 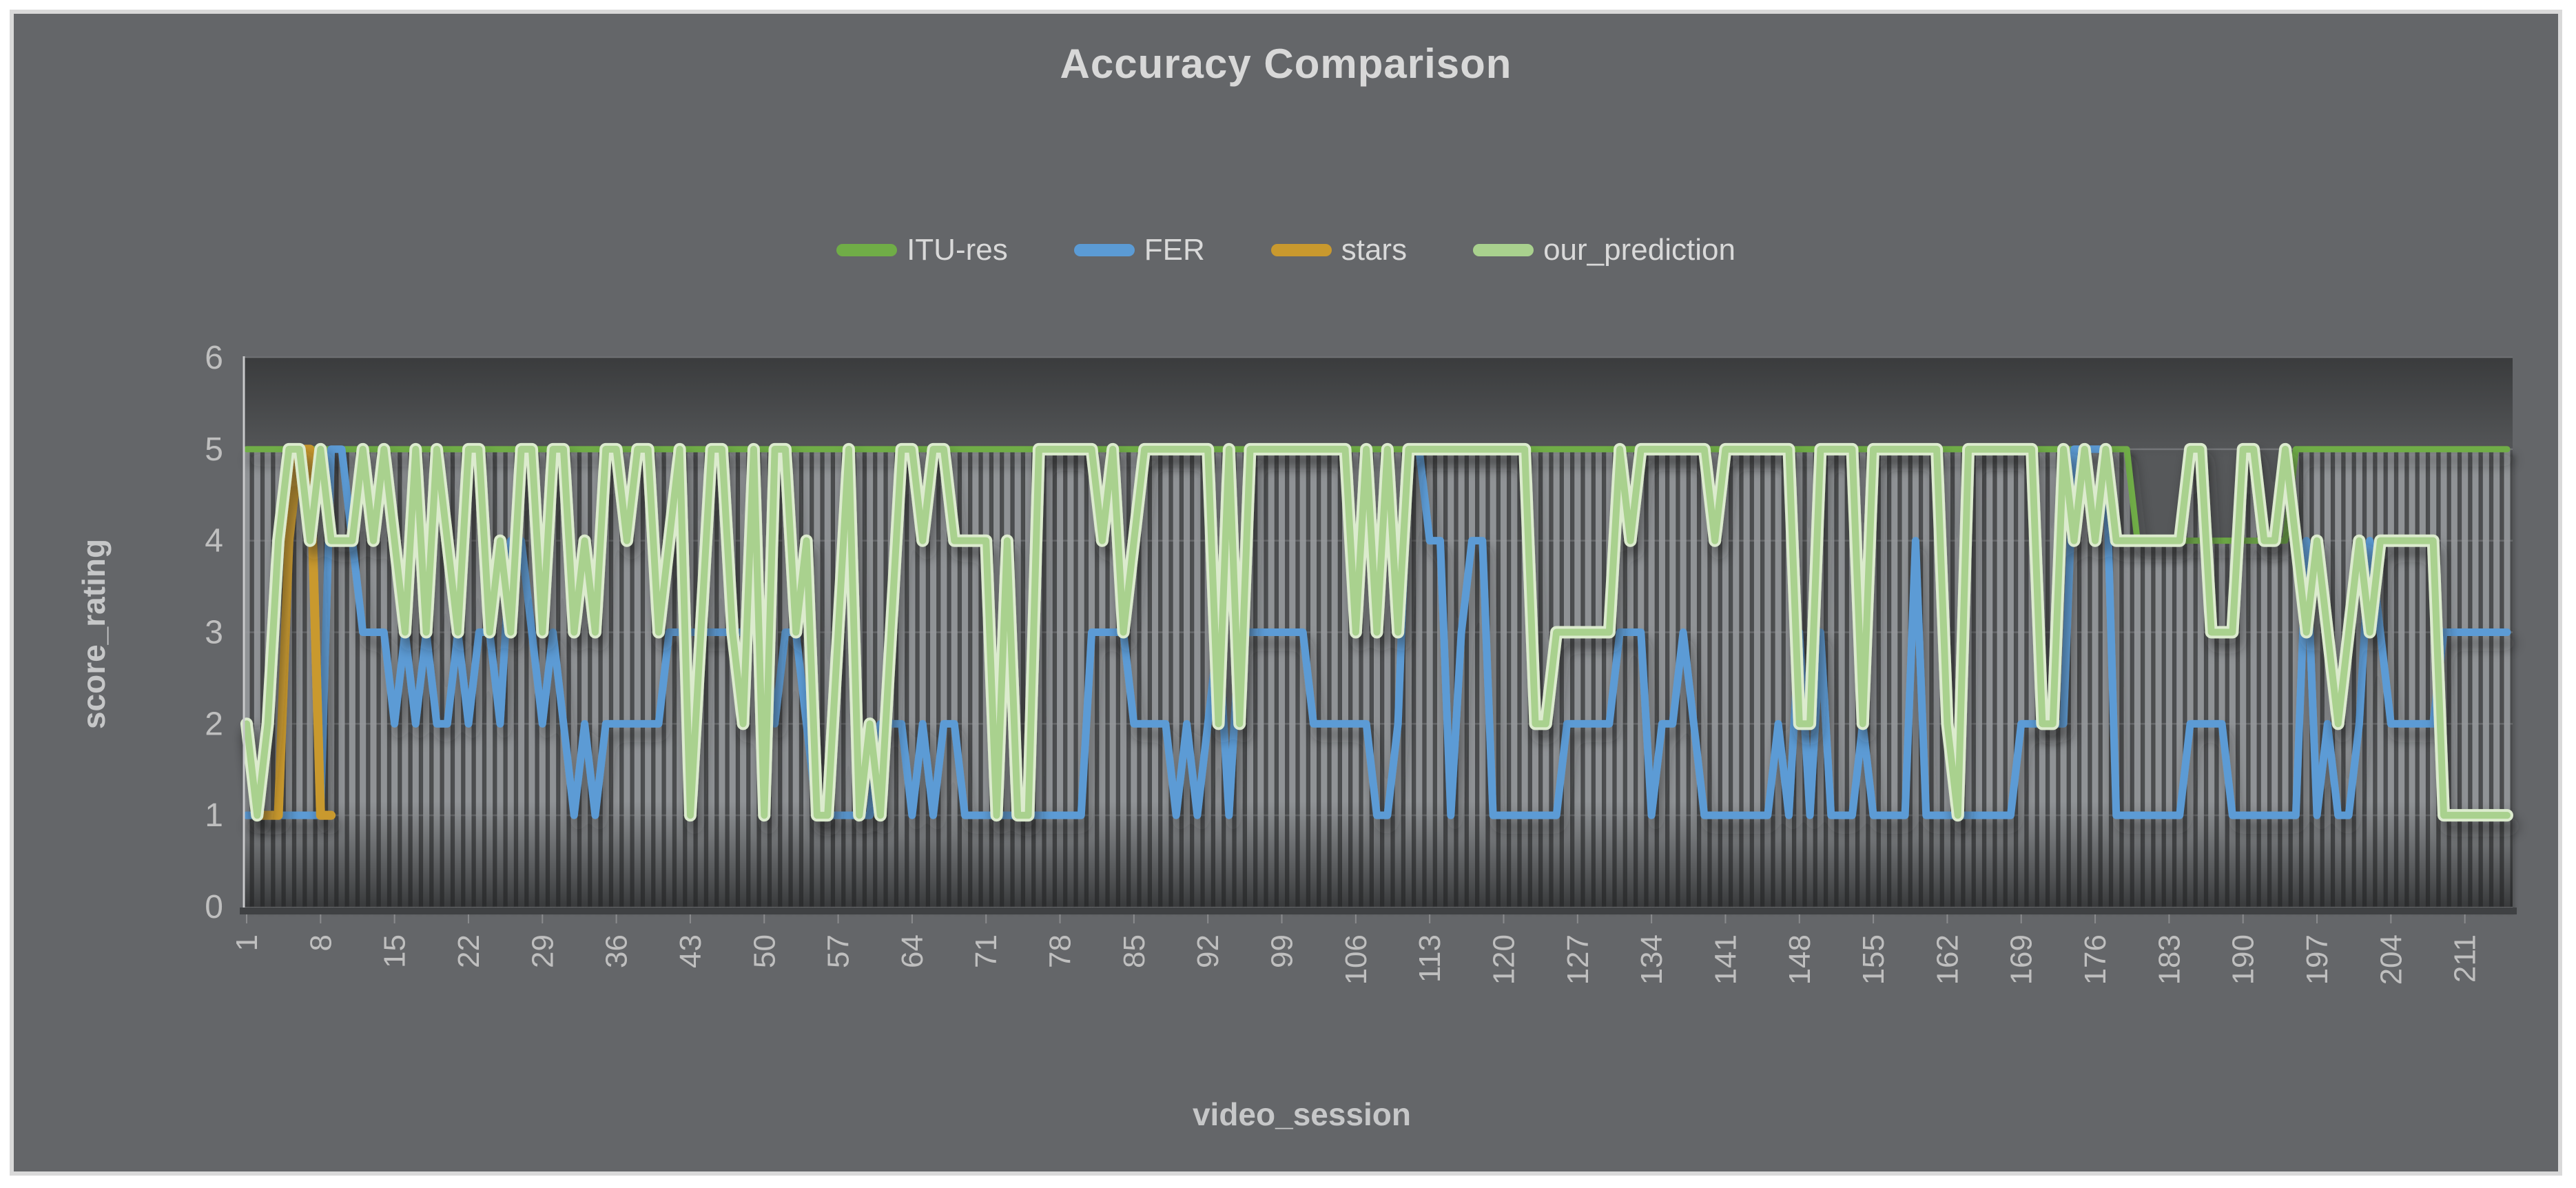 I want to click on chart-title: Accuracy Comparison, so click(x=1286, y=64).